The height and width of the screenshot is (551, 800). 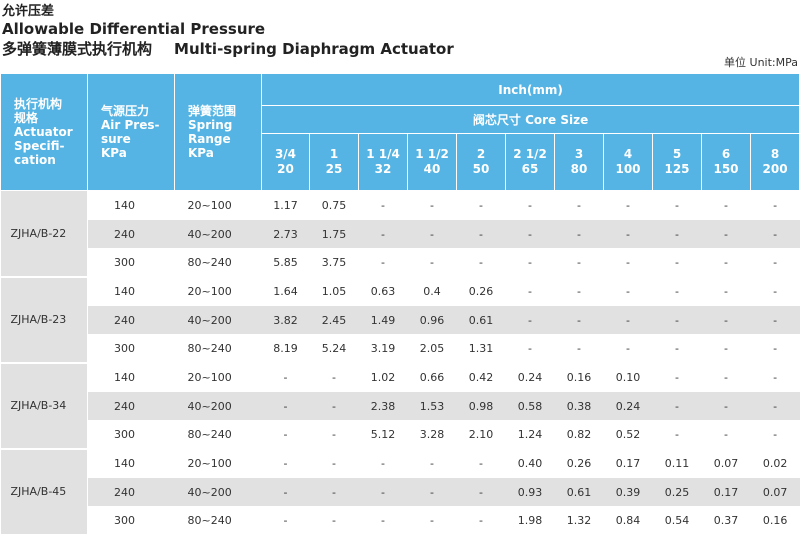 I want to click on actuator-spec-cell: ZJHA/B-23, so click(x=44, y=320).